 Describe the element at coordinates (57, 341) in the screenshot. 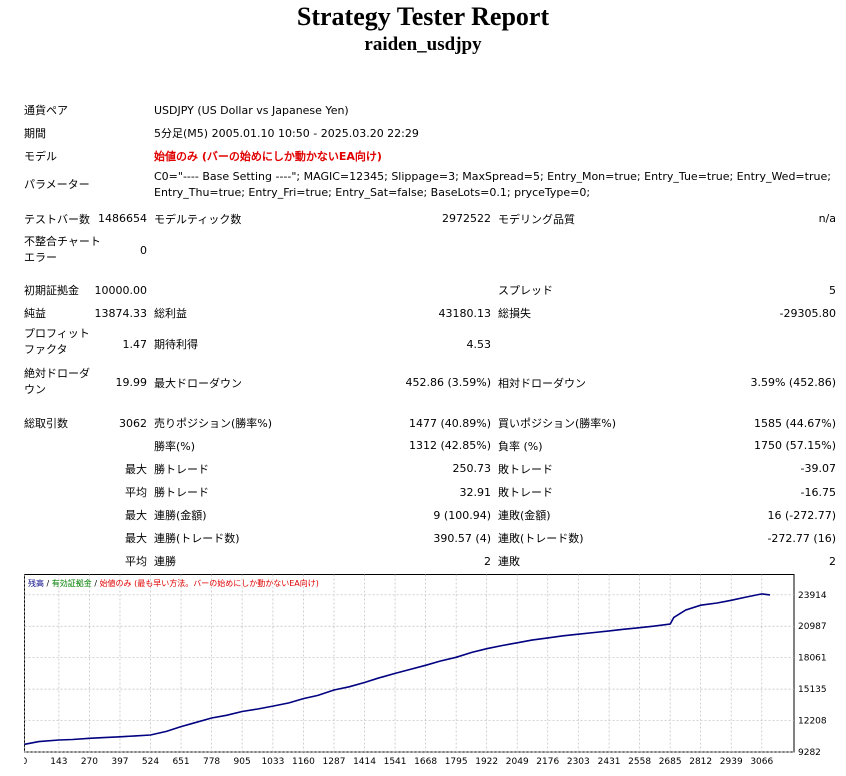

I see `pf-label: プロフィットファクタ` at that location.